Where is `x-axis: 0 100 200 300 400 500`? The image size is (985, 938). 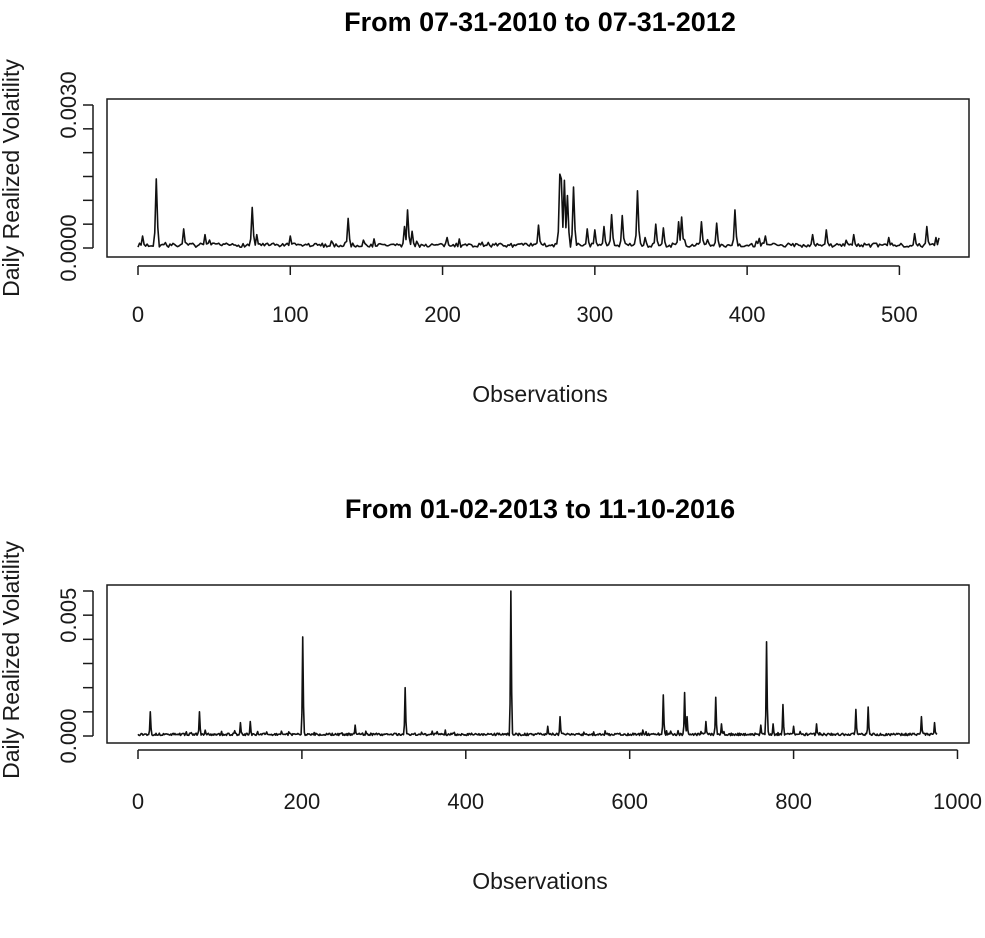
x-axis: 0 100 200 300 400 500 is located at coordinates (525, 296).